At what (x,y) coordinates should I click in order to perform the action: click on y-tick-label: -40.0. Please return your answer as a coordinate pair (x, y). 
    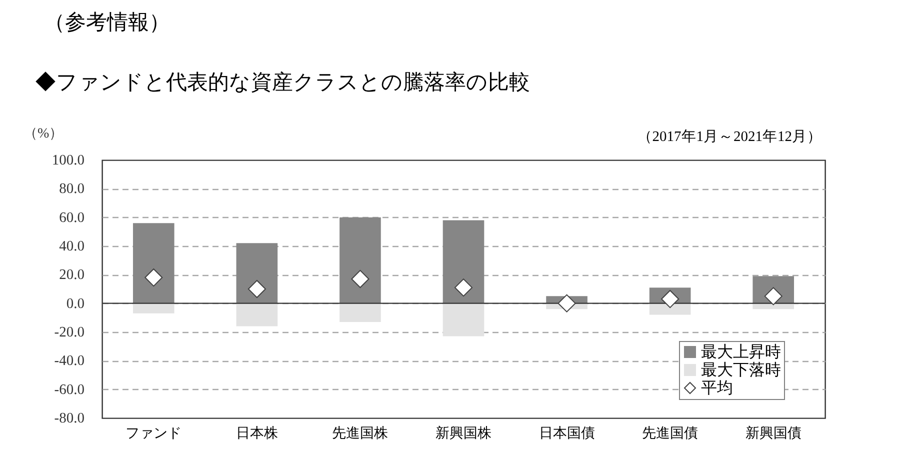
    Looking at the image, I should click on (69, 361).